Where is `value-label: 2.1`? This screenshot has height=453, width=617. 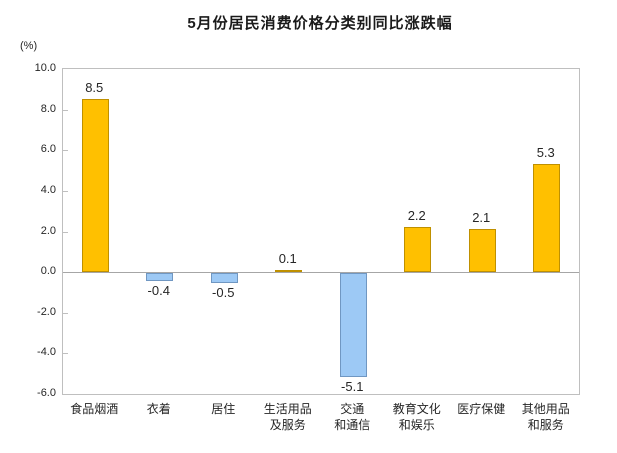
value-label: 2.1 is located at coordinates (481, 218).